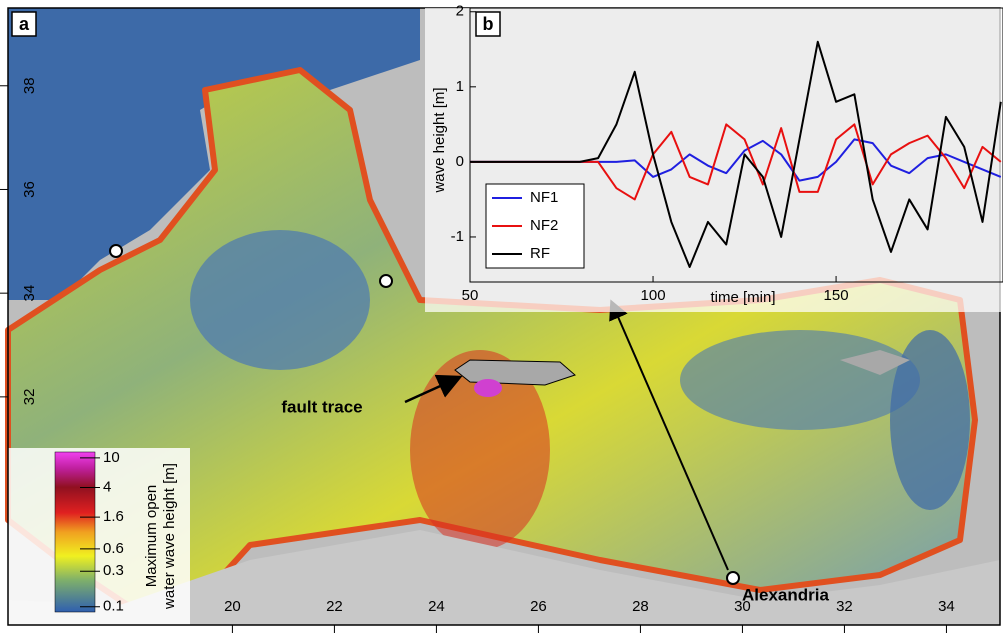  What do you see at coordinates (946, 606) in the screenshot?
I see `x-tick-label: 34` at bounding box center [946, 606].